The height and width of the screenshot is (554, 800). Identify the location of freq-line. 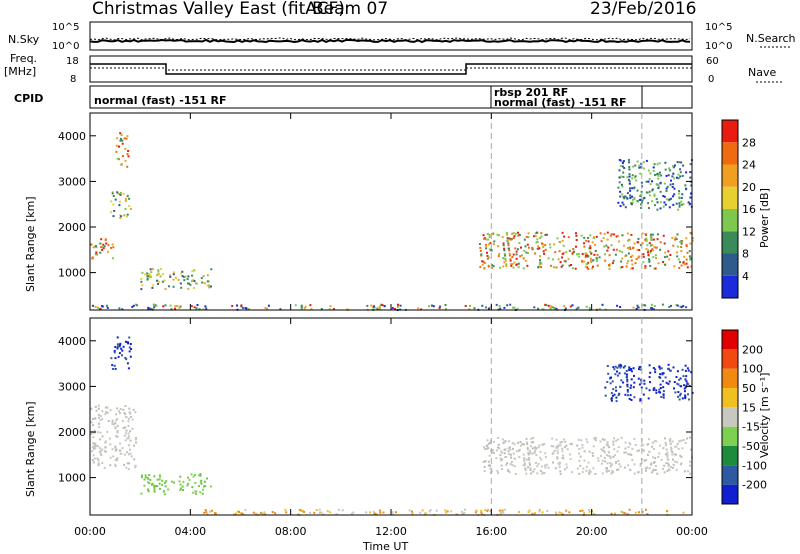
(391, 69).